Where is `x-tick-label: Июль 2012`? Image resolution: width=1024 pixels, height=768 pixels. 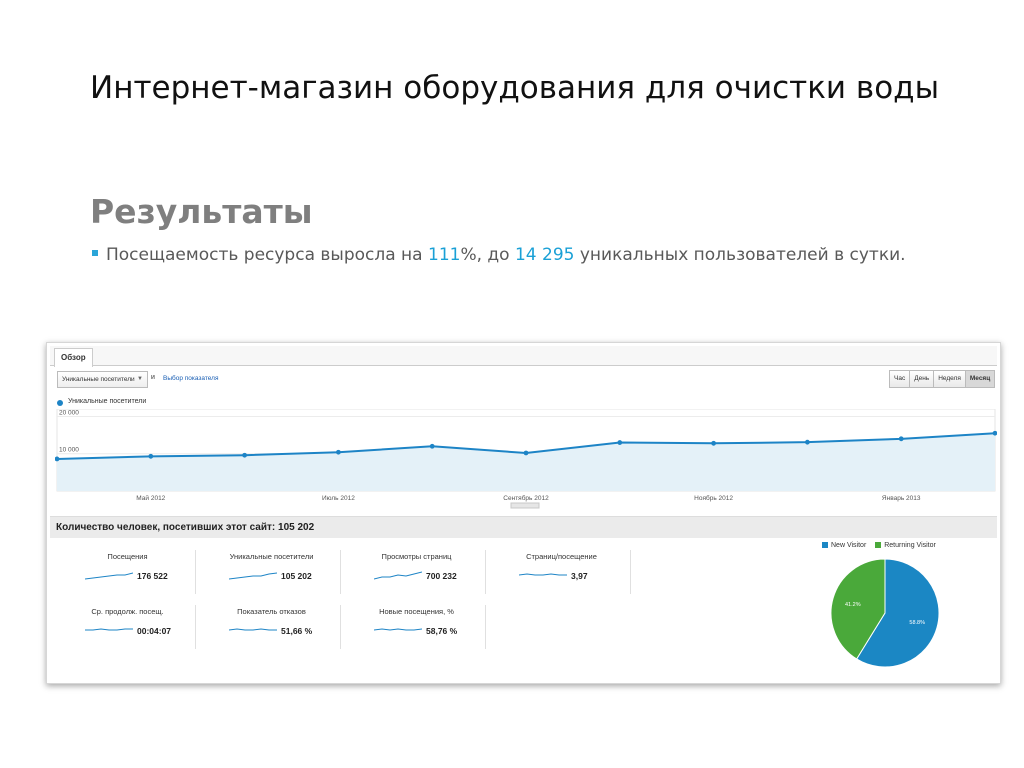 x-tick-label: Июль 2012 is located at coordinates (338, 498).